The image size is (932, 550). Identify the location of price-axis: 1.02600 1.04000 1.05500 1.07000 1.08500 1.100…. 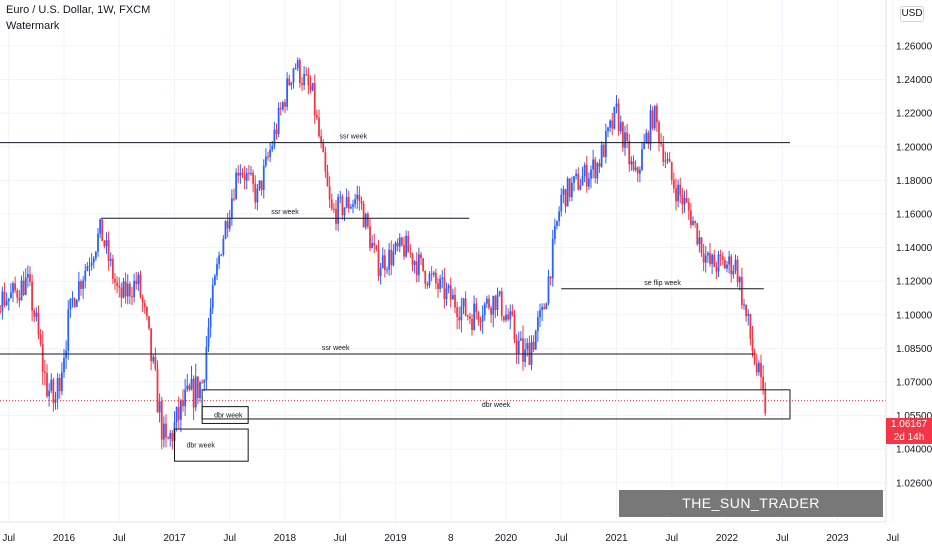
(908, 261).